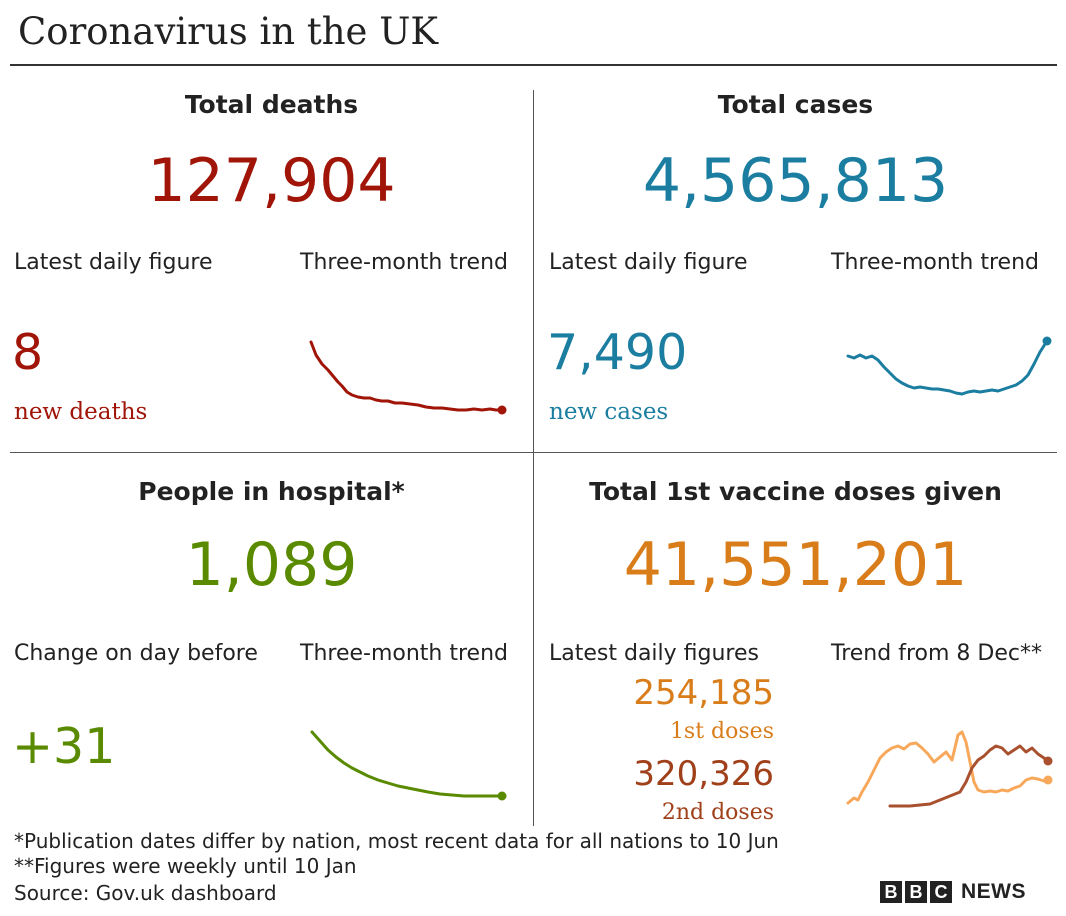 The width and height of the screenshot is (1066, 916). What do you see at coordinates (136, 653) in the screenshot?
I see `hospital-latest-label: Change on day before` at bounding box center [136, 653].